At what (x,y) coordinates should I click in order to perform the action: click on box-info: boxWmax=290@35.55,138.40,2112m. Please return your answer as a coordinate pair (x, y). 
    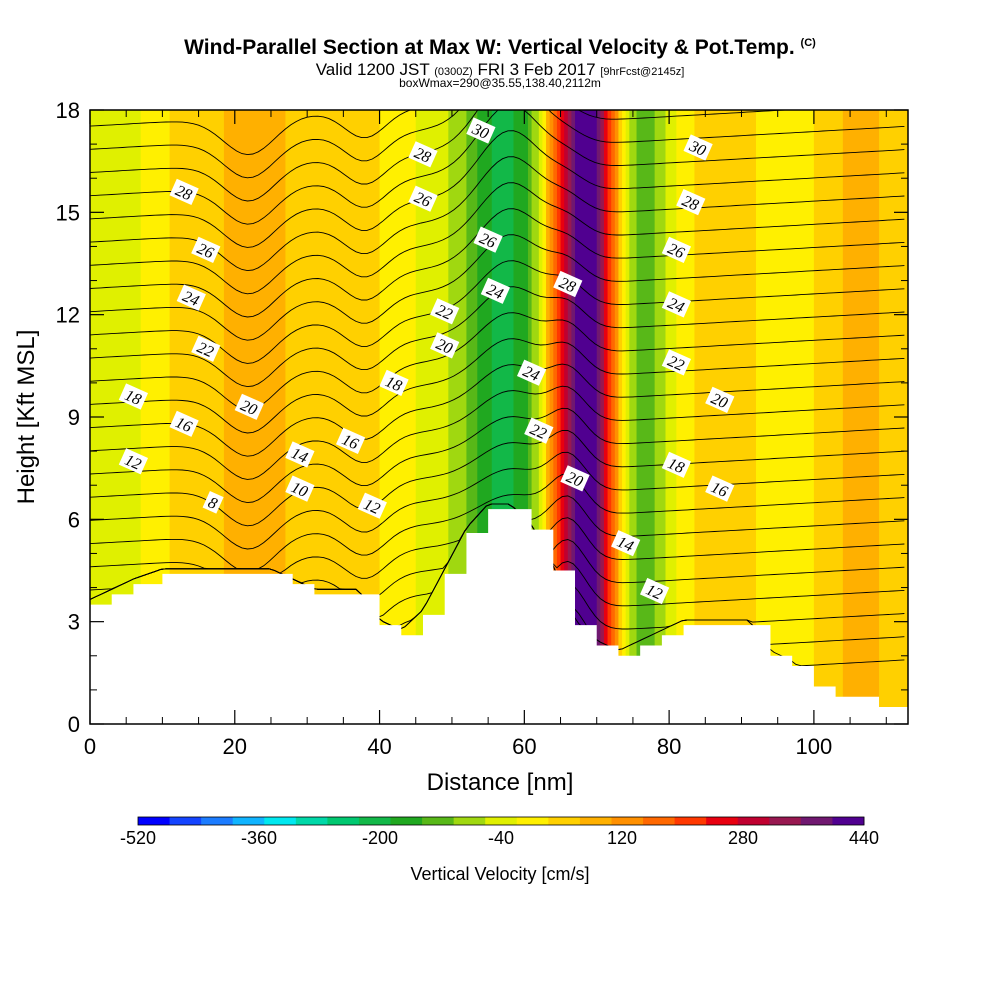
    Looking at the image, I should click on (500, 83).